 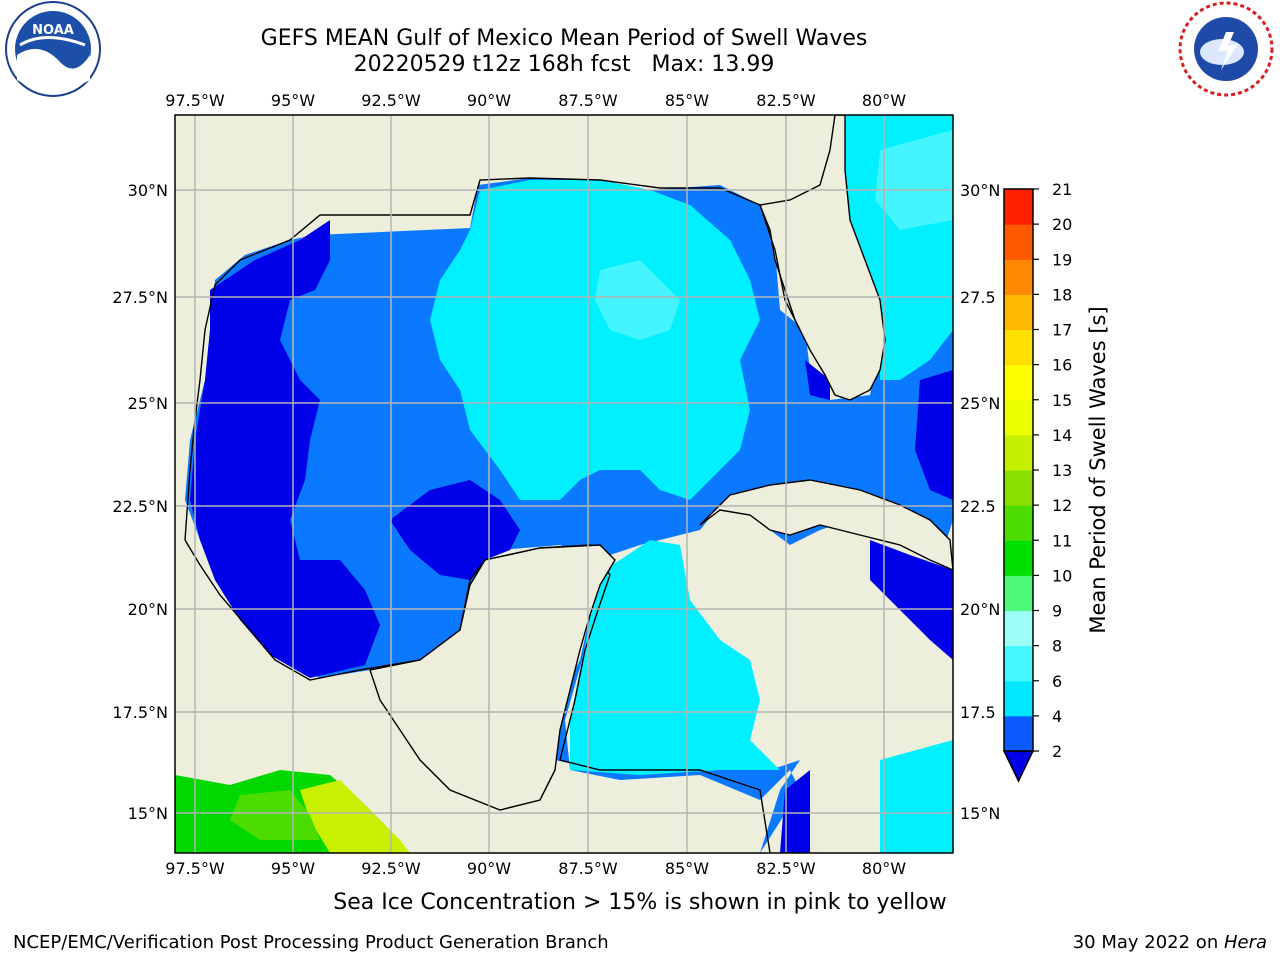 What do you see at coordinates (53, 49) in the screenshot?
I see `noaa-logo: NOAA` at bounding box center [53, 49].